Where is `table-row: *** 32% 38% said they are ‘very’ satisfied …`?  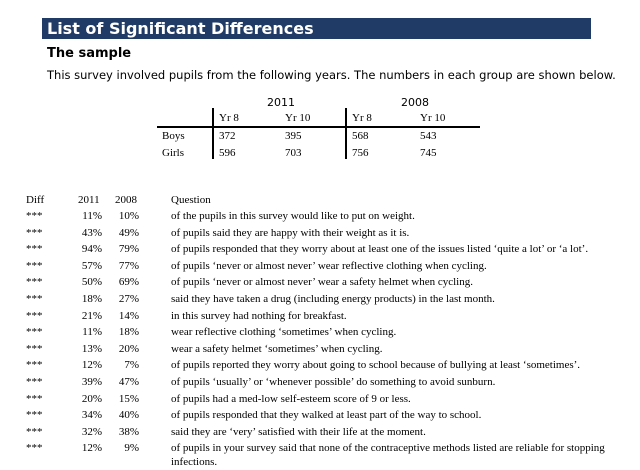 table-row: *** 32% 38% said they are ‘very’ satisfied … is located at coordinates (320, 433).